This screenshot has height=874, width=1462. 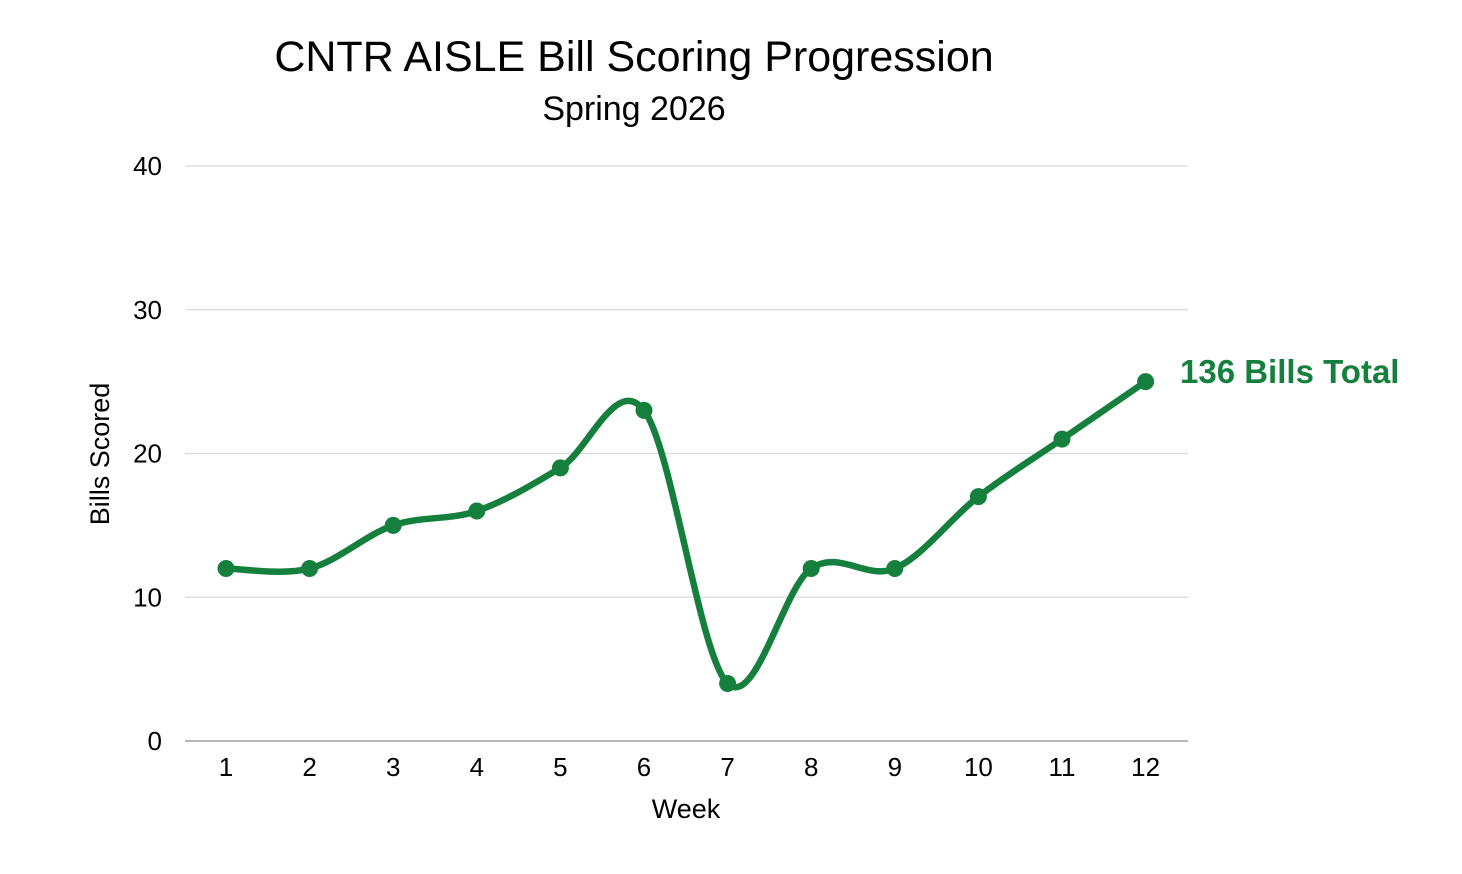 What do you see at coordinates (644, 767) in the screenshot?
I see `x-tick-label: 6` at bounding box center [644, 767].